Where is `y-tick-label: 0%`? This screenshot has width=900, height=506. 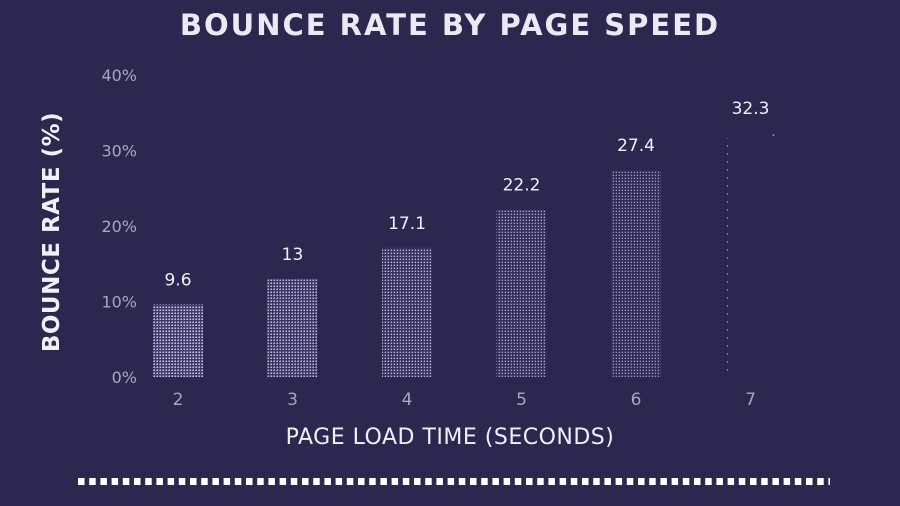
y-tick-label: 0% is located at coordinates (124, 377).